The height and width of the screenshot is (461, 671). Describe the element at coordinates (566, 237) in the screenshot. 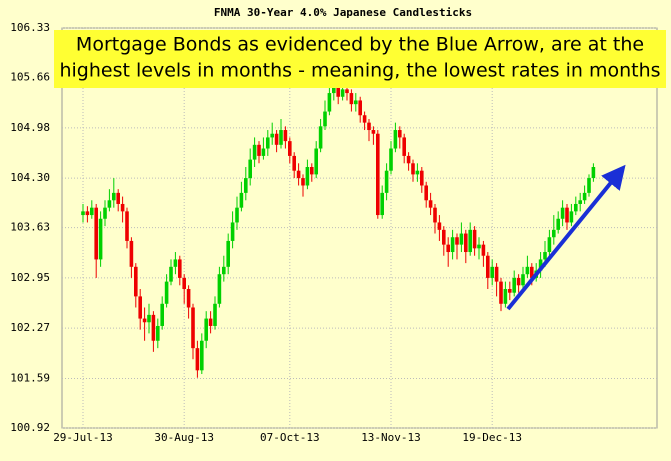

I see `blue-arrow` at that location.